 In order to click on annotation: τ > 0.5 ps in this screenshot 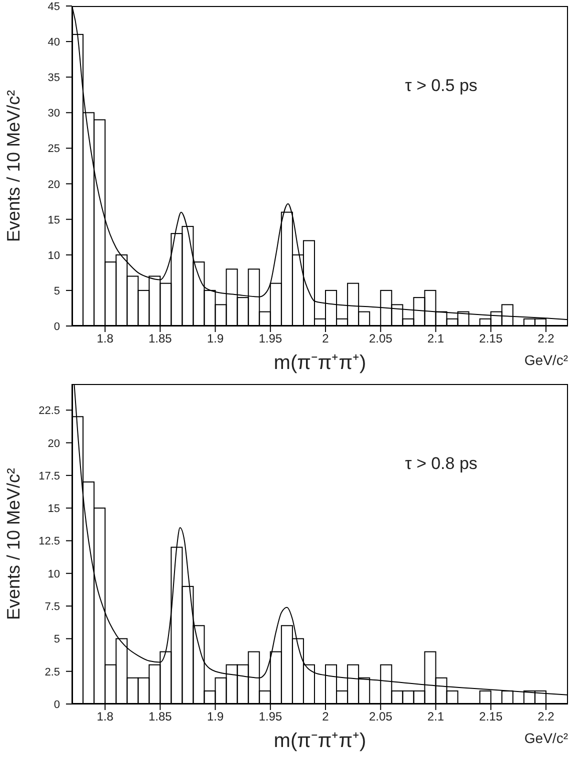, I will do `click(441, 86)`.